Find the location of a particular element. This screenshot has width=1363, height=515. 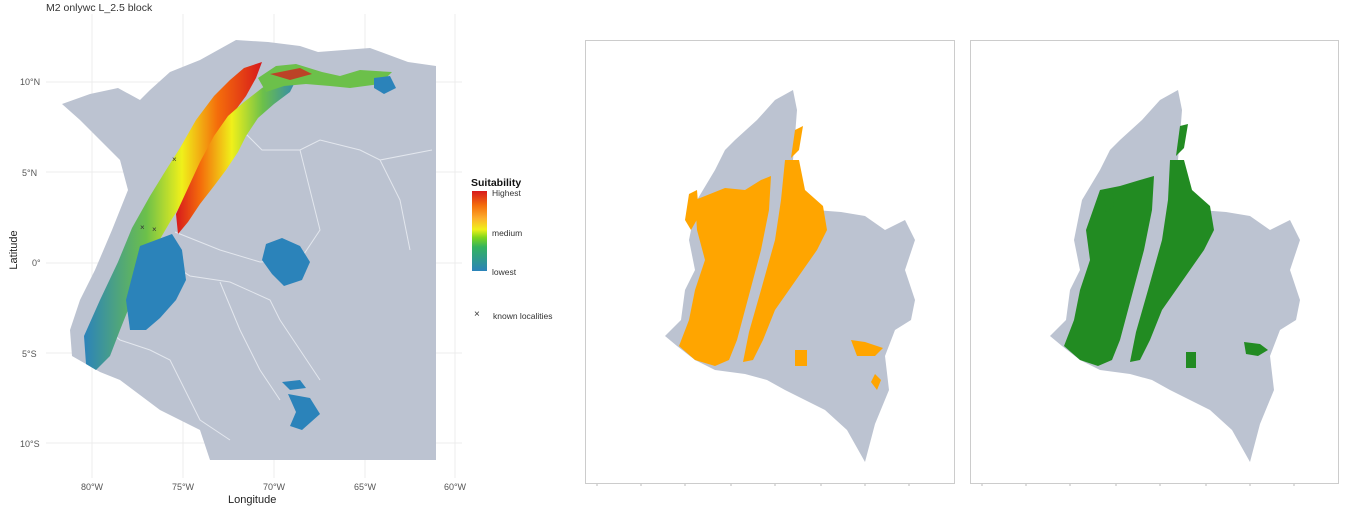

legend-title: Suitability is located at coordinates (496, 183).